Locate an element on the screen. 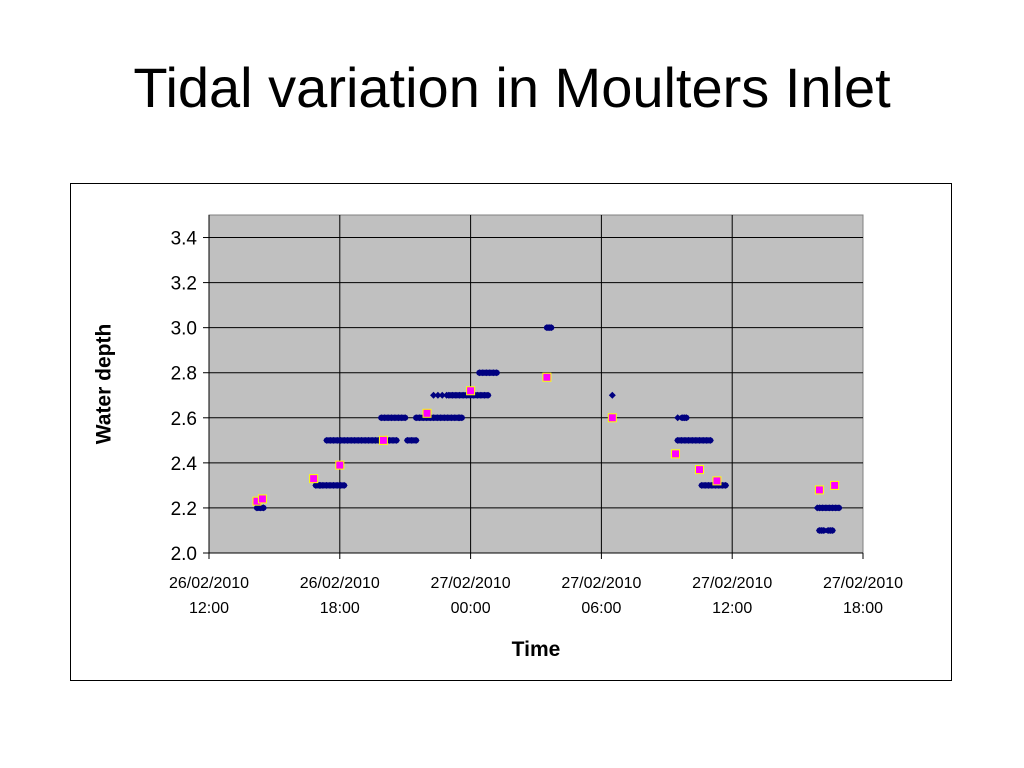  y-tick-label: 3.0 is located at coordinates (184, 329).